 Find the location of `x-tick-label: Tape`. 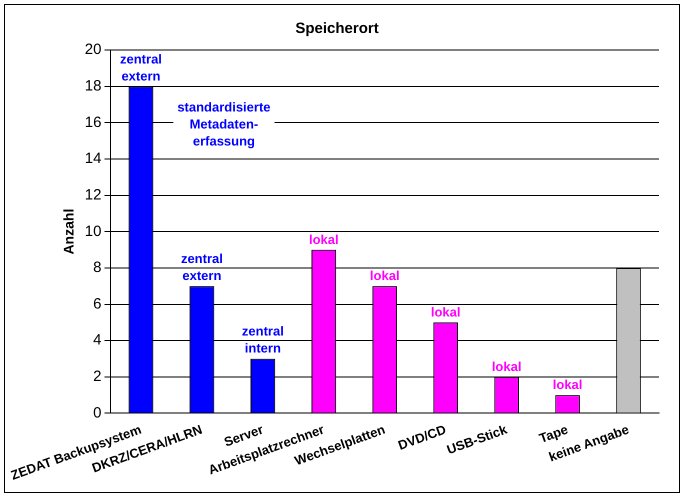

x-tick-label: Tape is located at coordinates (553, 434).